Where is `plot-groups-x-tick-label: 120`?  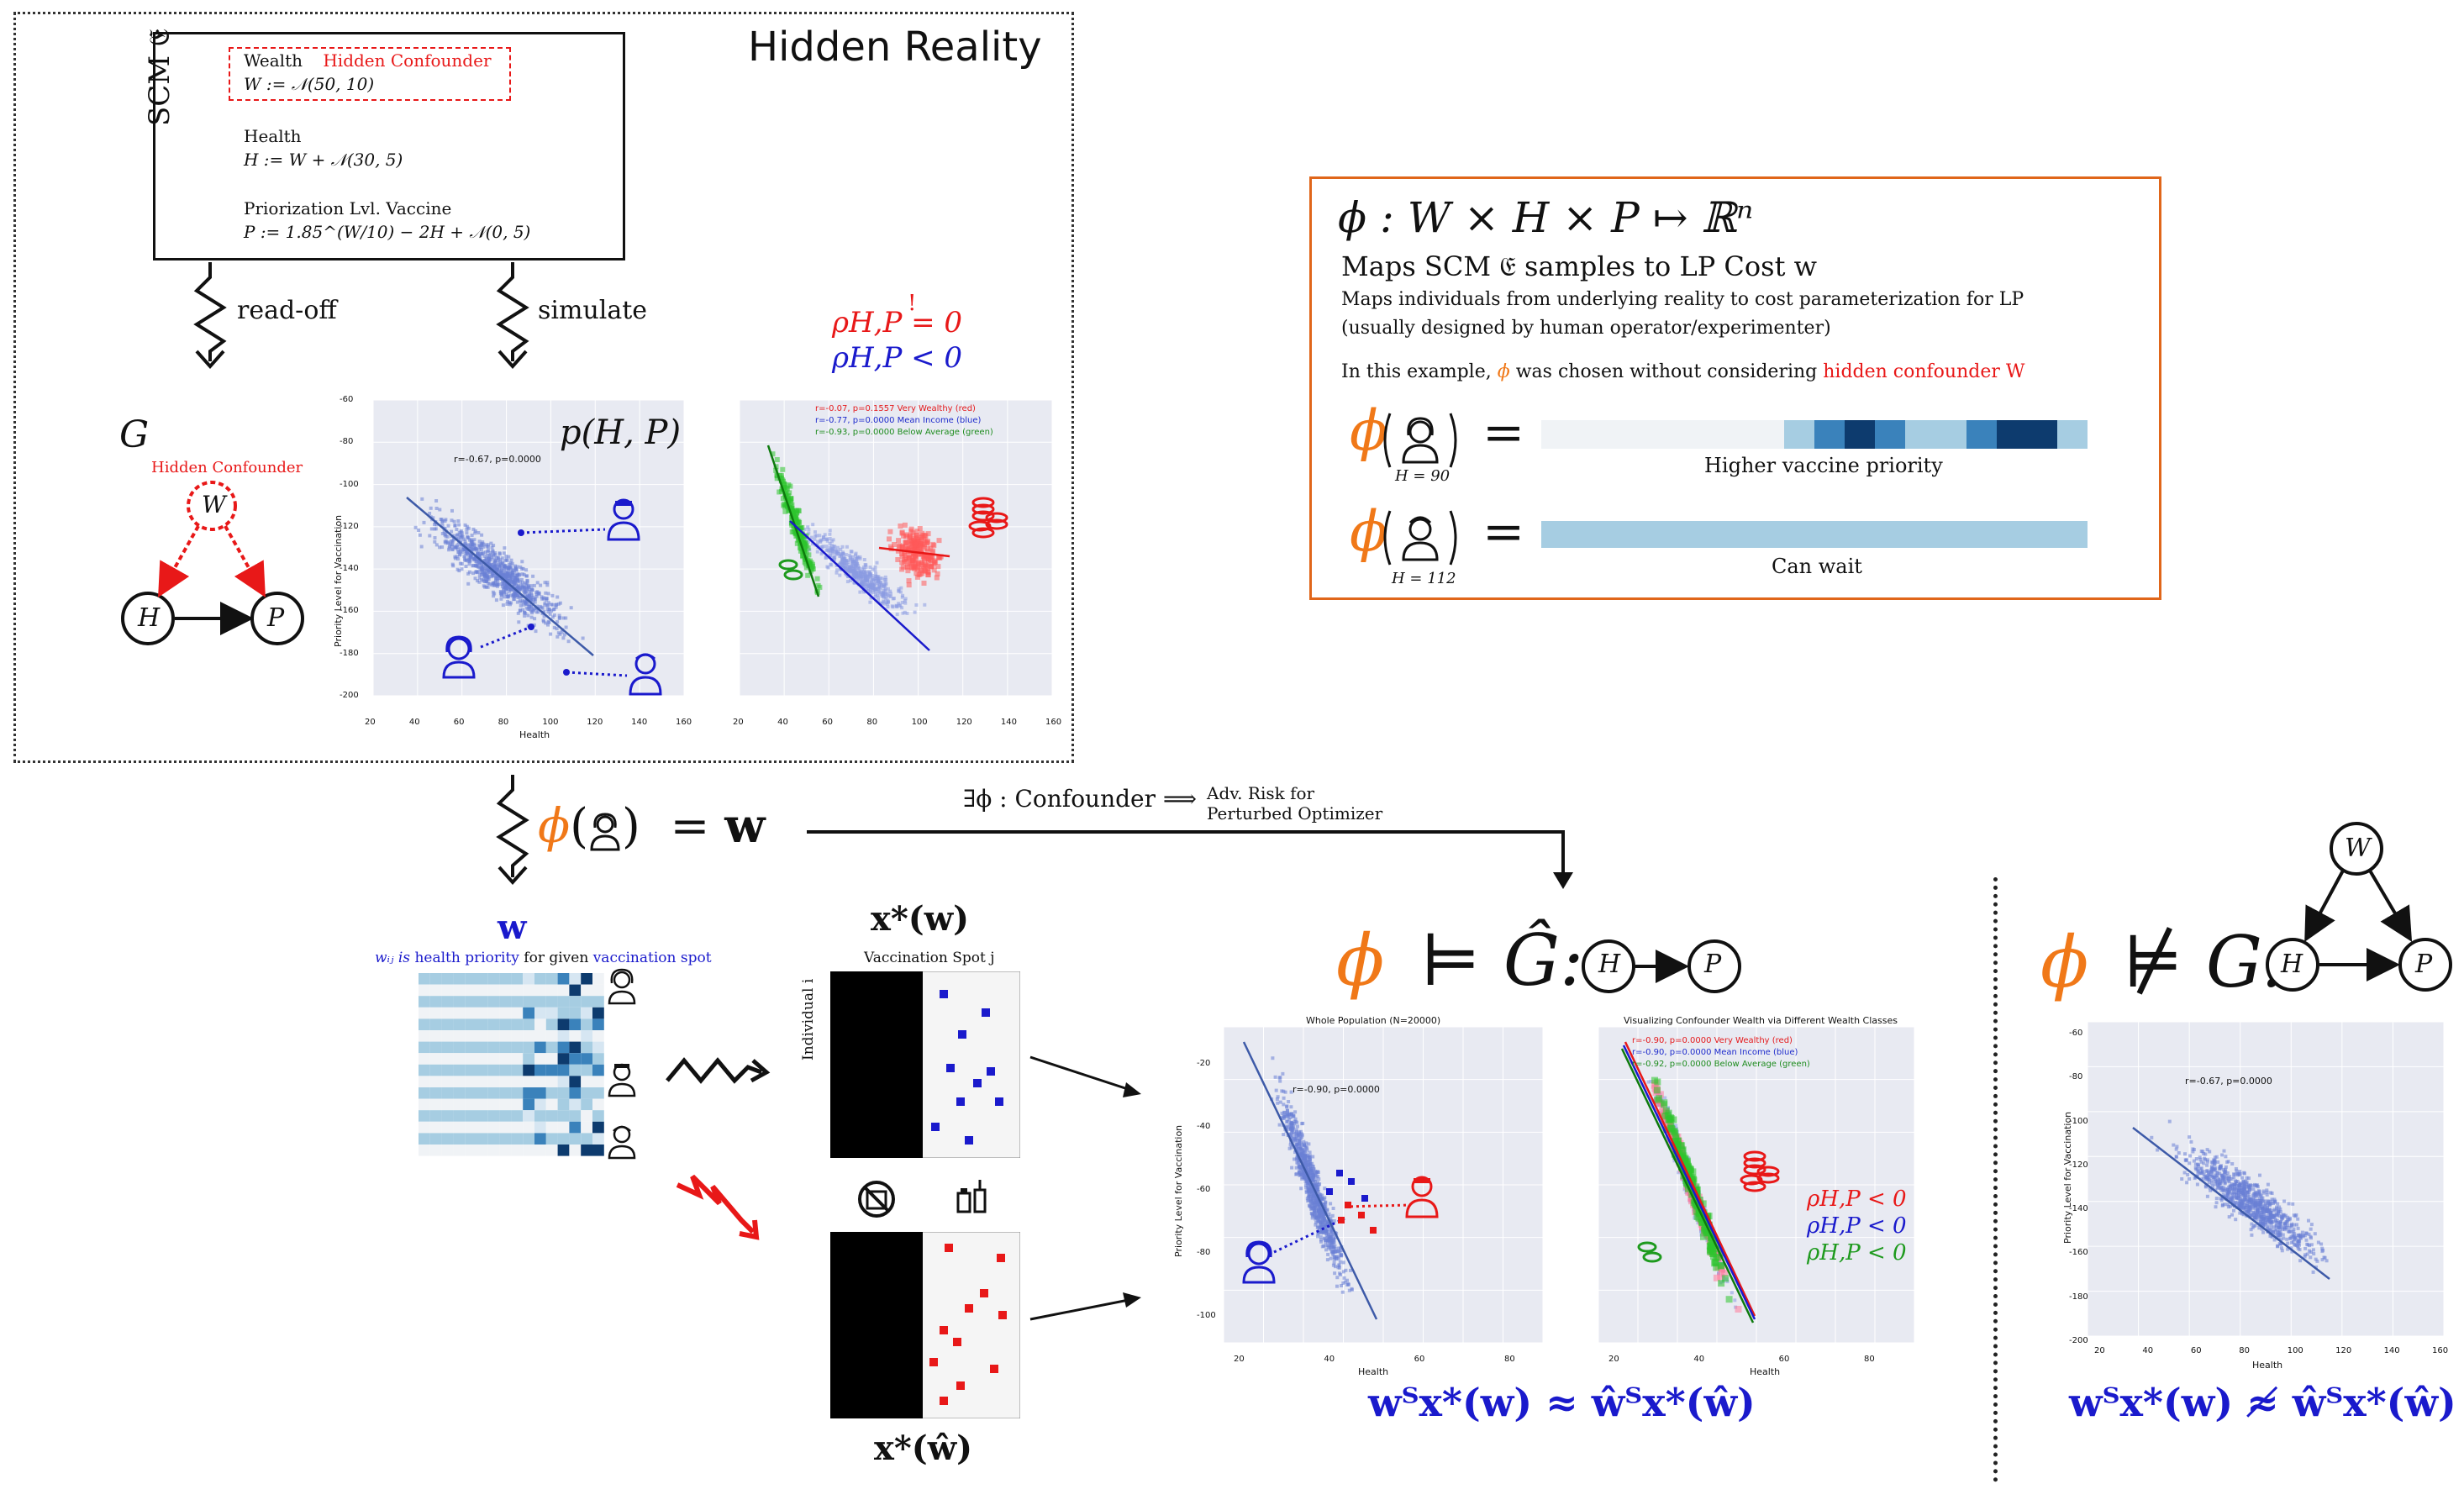 plot-groups-x-tick-label: 120 is located at coordinates (964, 722).